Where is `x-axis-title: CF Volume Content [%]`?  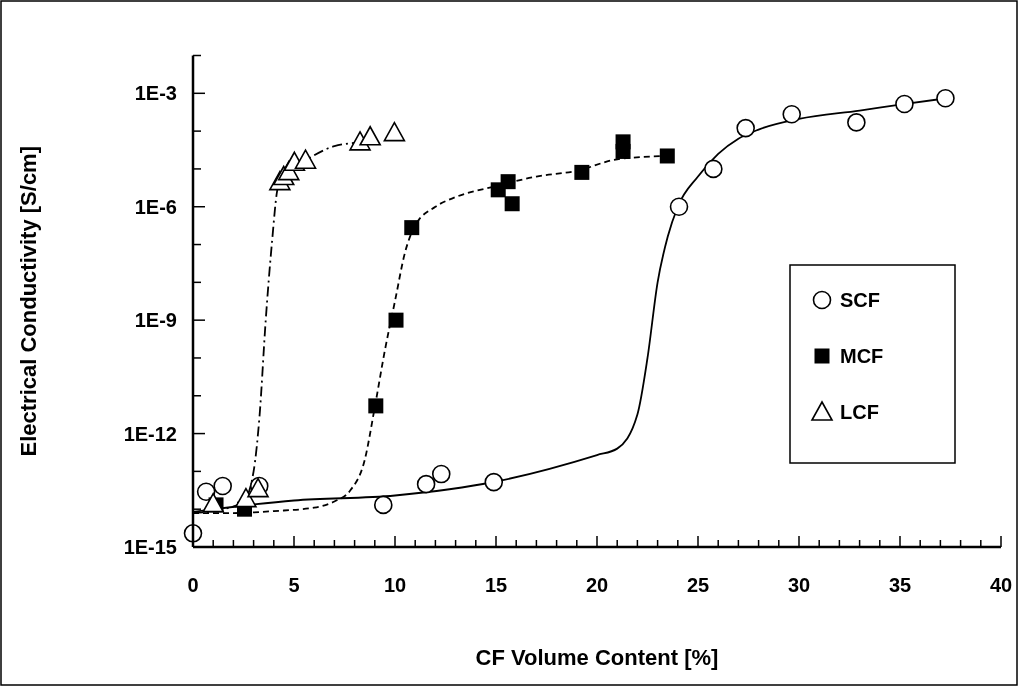 x-axis-title: CF Volume Content [%] is located at coordinates (597, 657).